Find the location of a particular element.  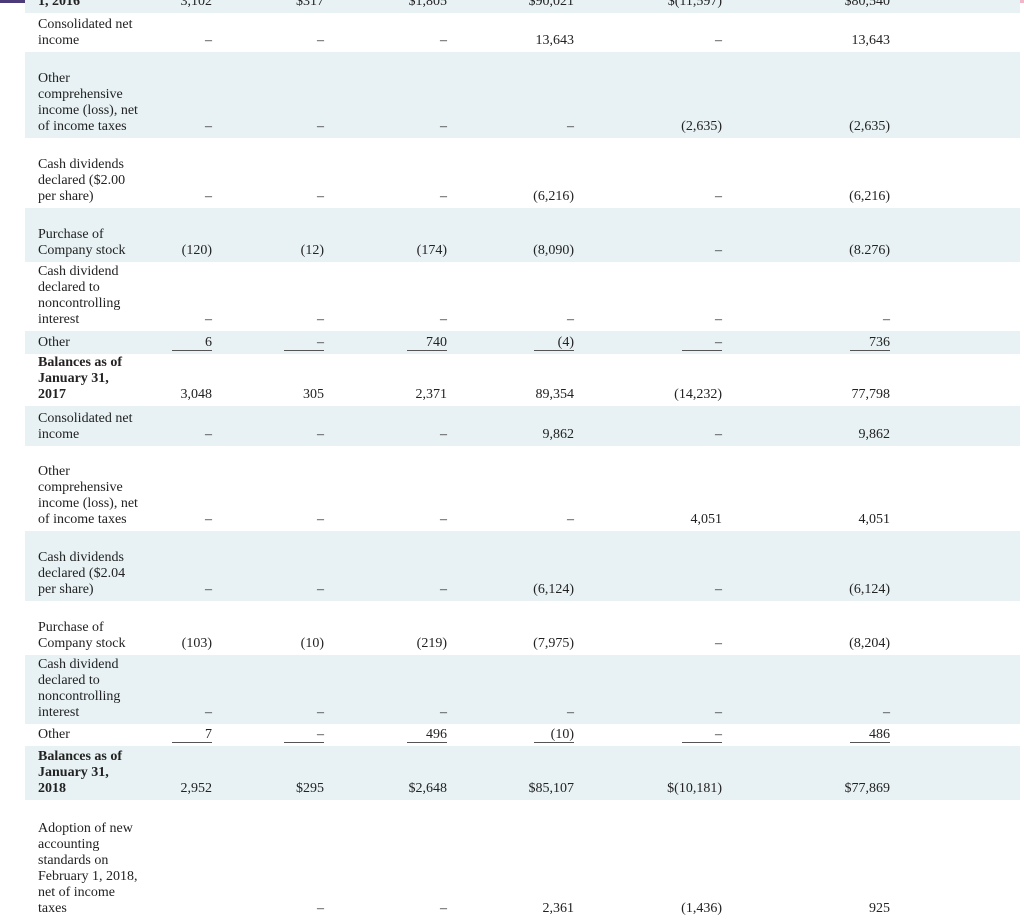

cell-value: (12) is located at coordinates (268, 235).